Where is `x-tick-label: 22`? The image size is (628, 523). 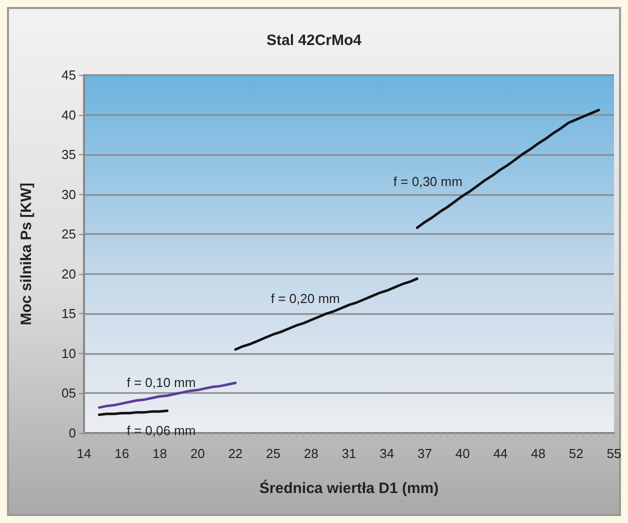
x-tick-label: 22 is located at coordinates (235, 453).